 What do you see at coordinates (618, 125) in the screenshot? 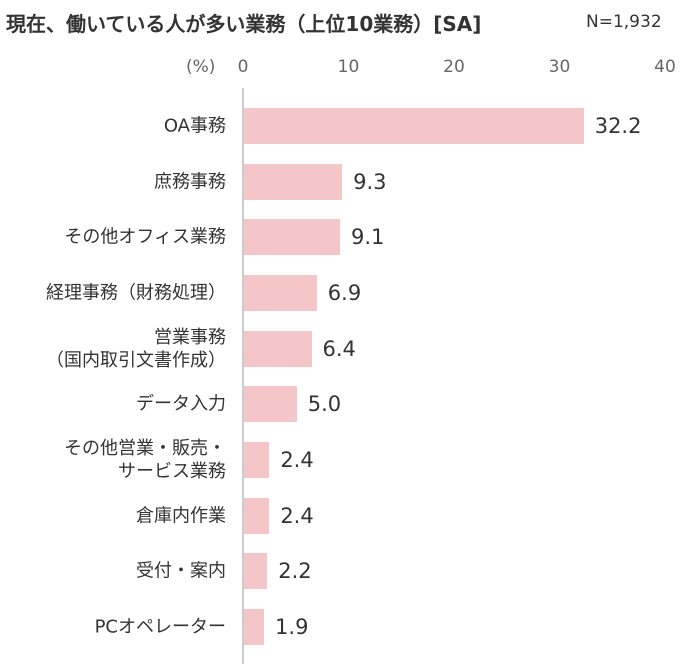
I see `value-label: 32.2` at bounding box center [618, 125].